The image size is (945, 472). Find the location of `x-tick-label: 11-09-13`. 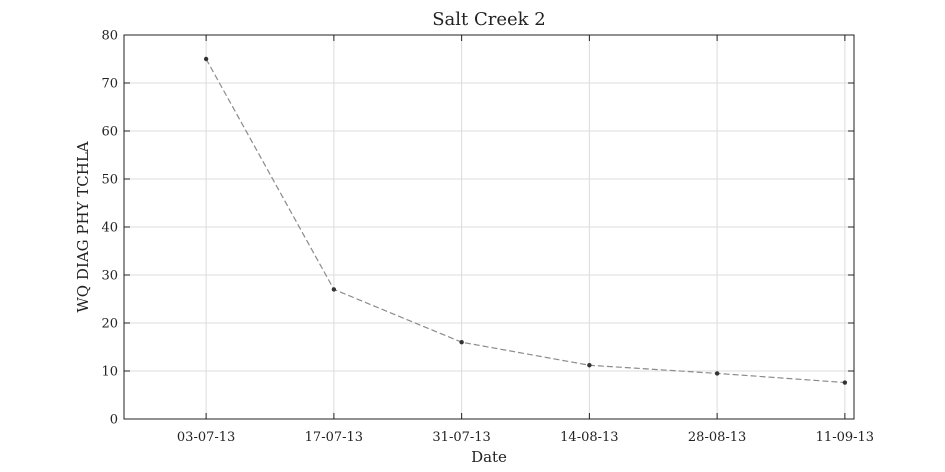

x-tick-label: 11-09-13 is located at coordinates (845, 437).